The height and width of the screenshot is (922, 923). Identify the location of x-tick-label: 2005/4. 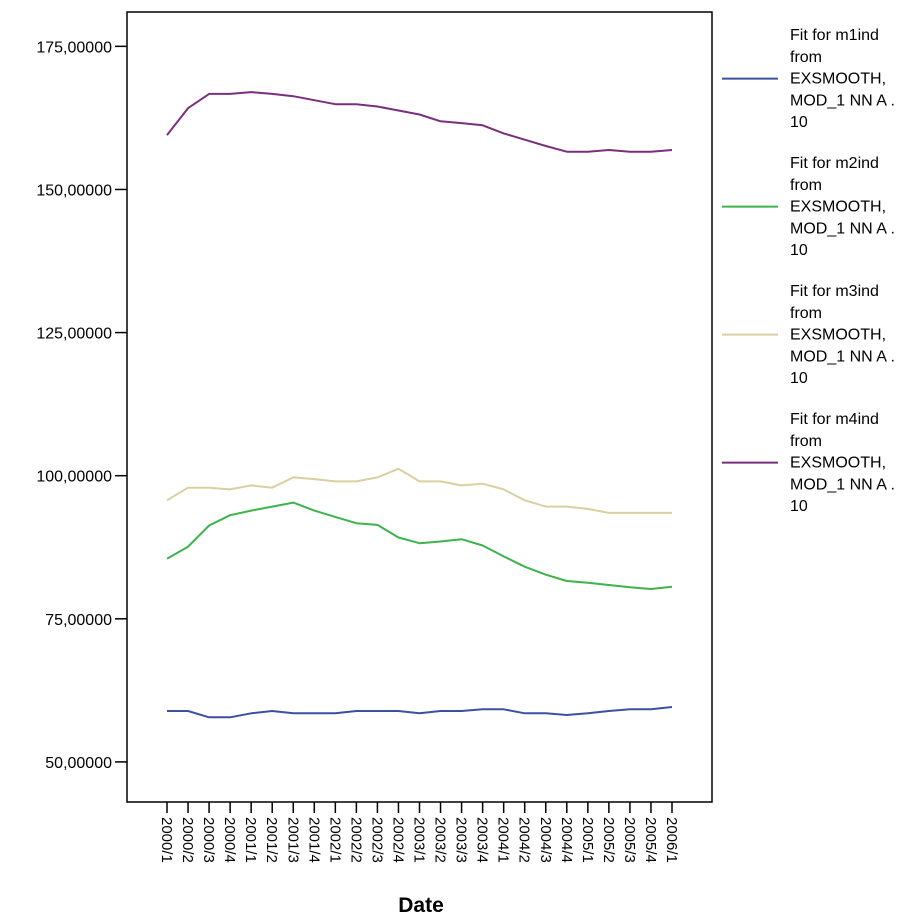
(650, 840).